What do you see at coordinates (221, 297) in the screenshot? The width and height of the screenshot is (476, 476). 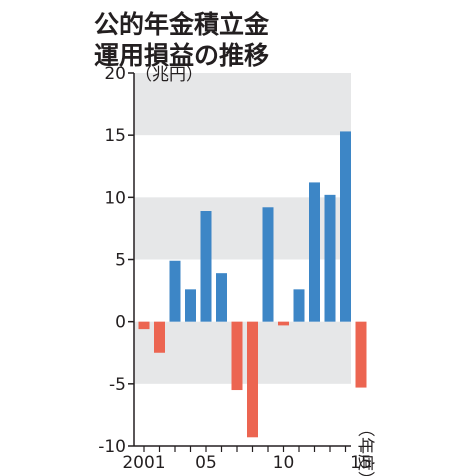 I see `bar-2006` at bounding box center [221, 297].